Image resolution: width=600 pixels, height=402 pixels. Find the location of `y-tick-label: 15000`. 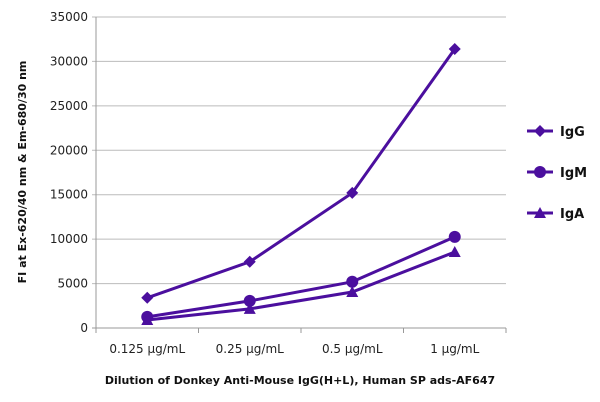

y-tick-label: 15000 is located at coordinates (69, 195).